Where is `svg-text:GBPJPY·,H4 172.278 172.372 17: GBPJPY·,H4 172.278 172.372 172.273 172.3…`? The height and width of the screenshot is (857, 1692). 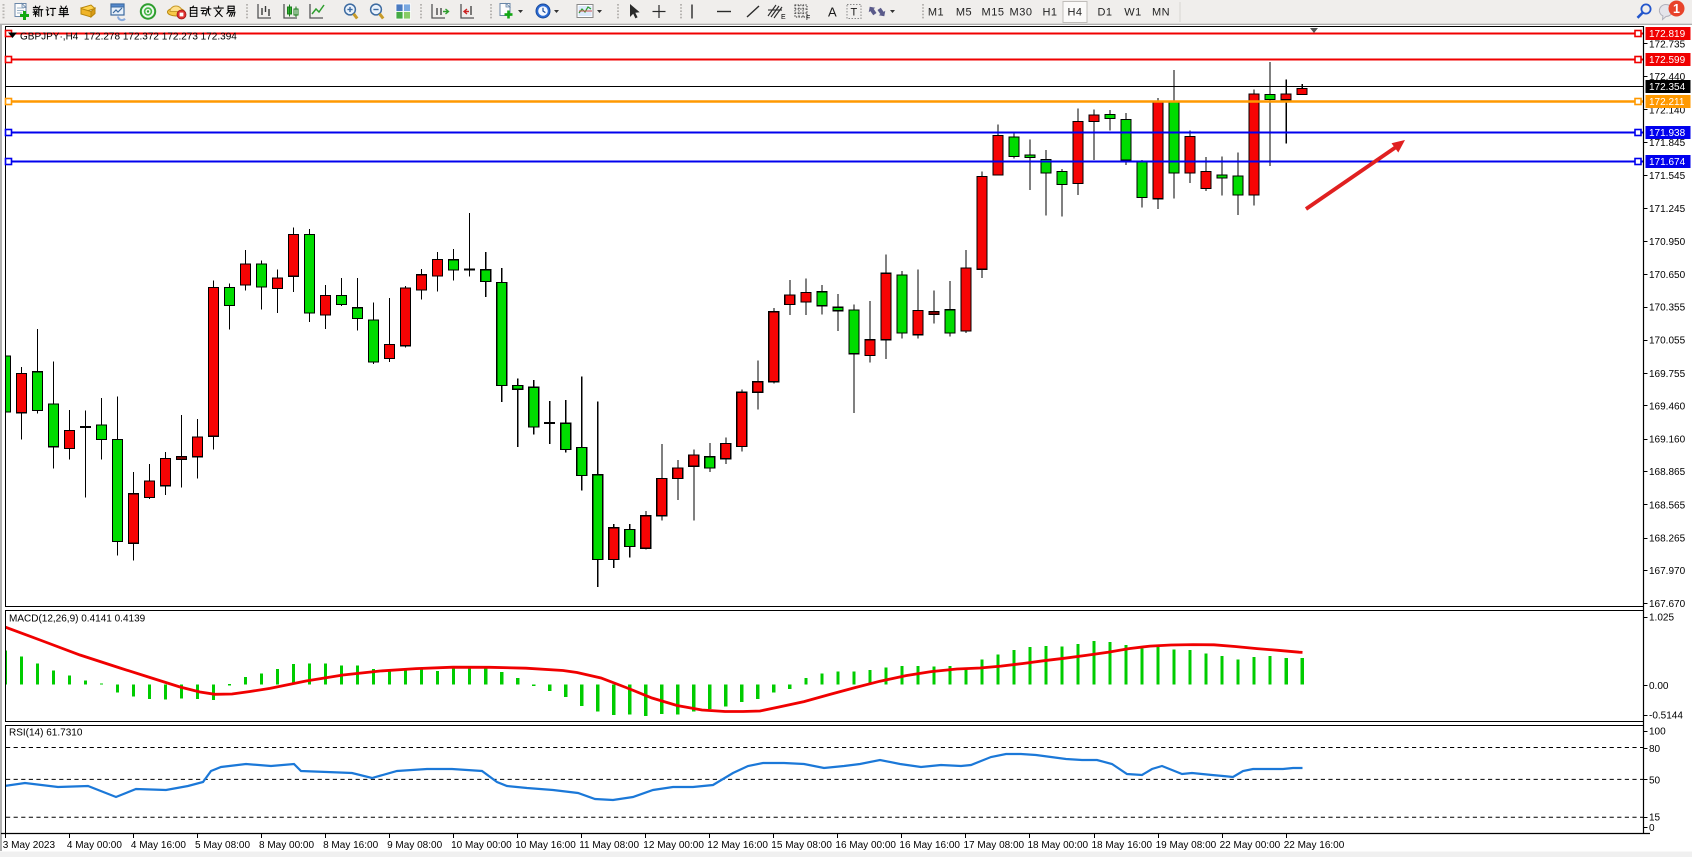 svg-text:GBPJPY·,H4 172.278 172.372 17: GBPJPY·,H4 172.278 172.372 172.273 172.3… is located at coordinates (128, 37).